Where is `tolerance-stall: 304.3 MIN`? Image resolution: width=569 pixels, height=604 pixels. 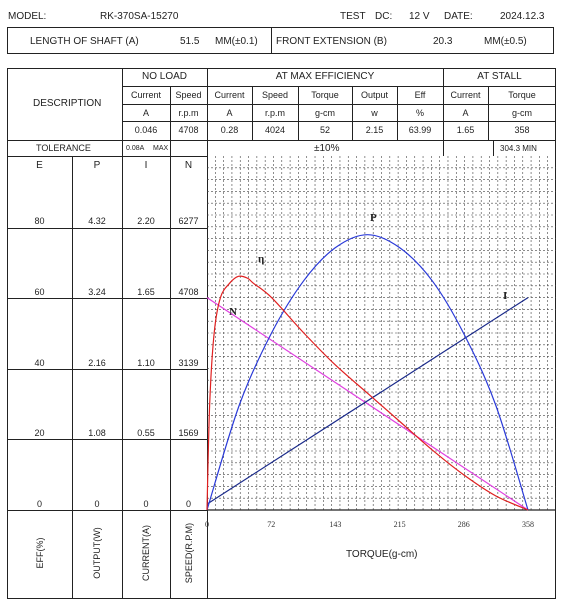
tolerance-stall: 304.3 MIN is located at coordinates (518, 148).